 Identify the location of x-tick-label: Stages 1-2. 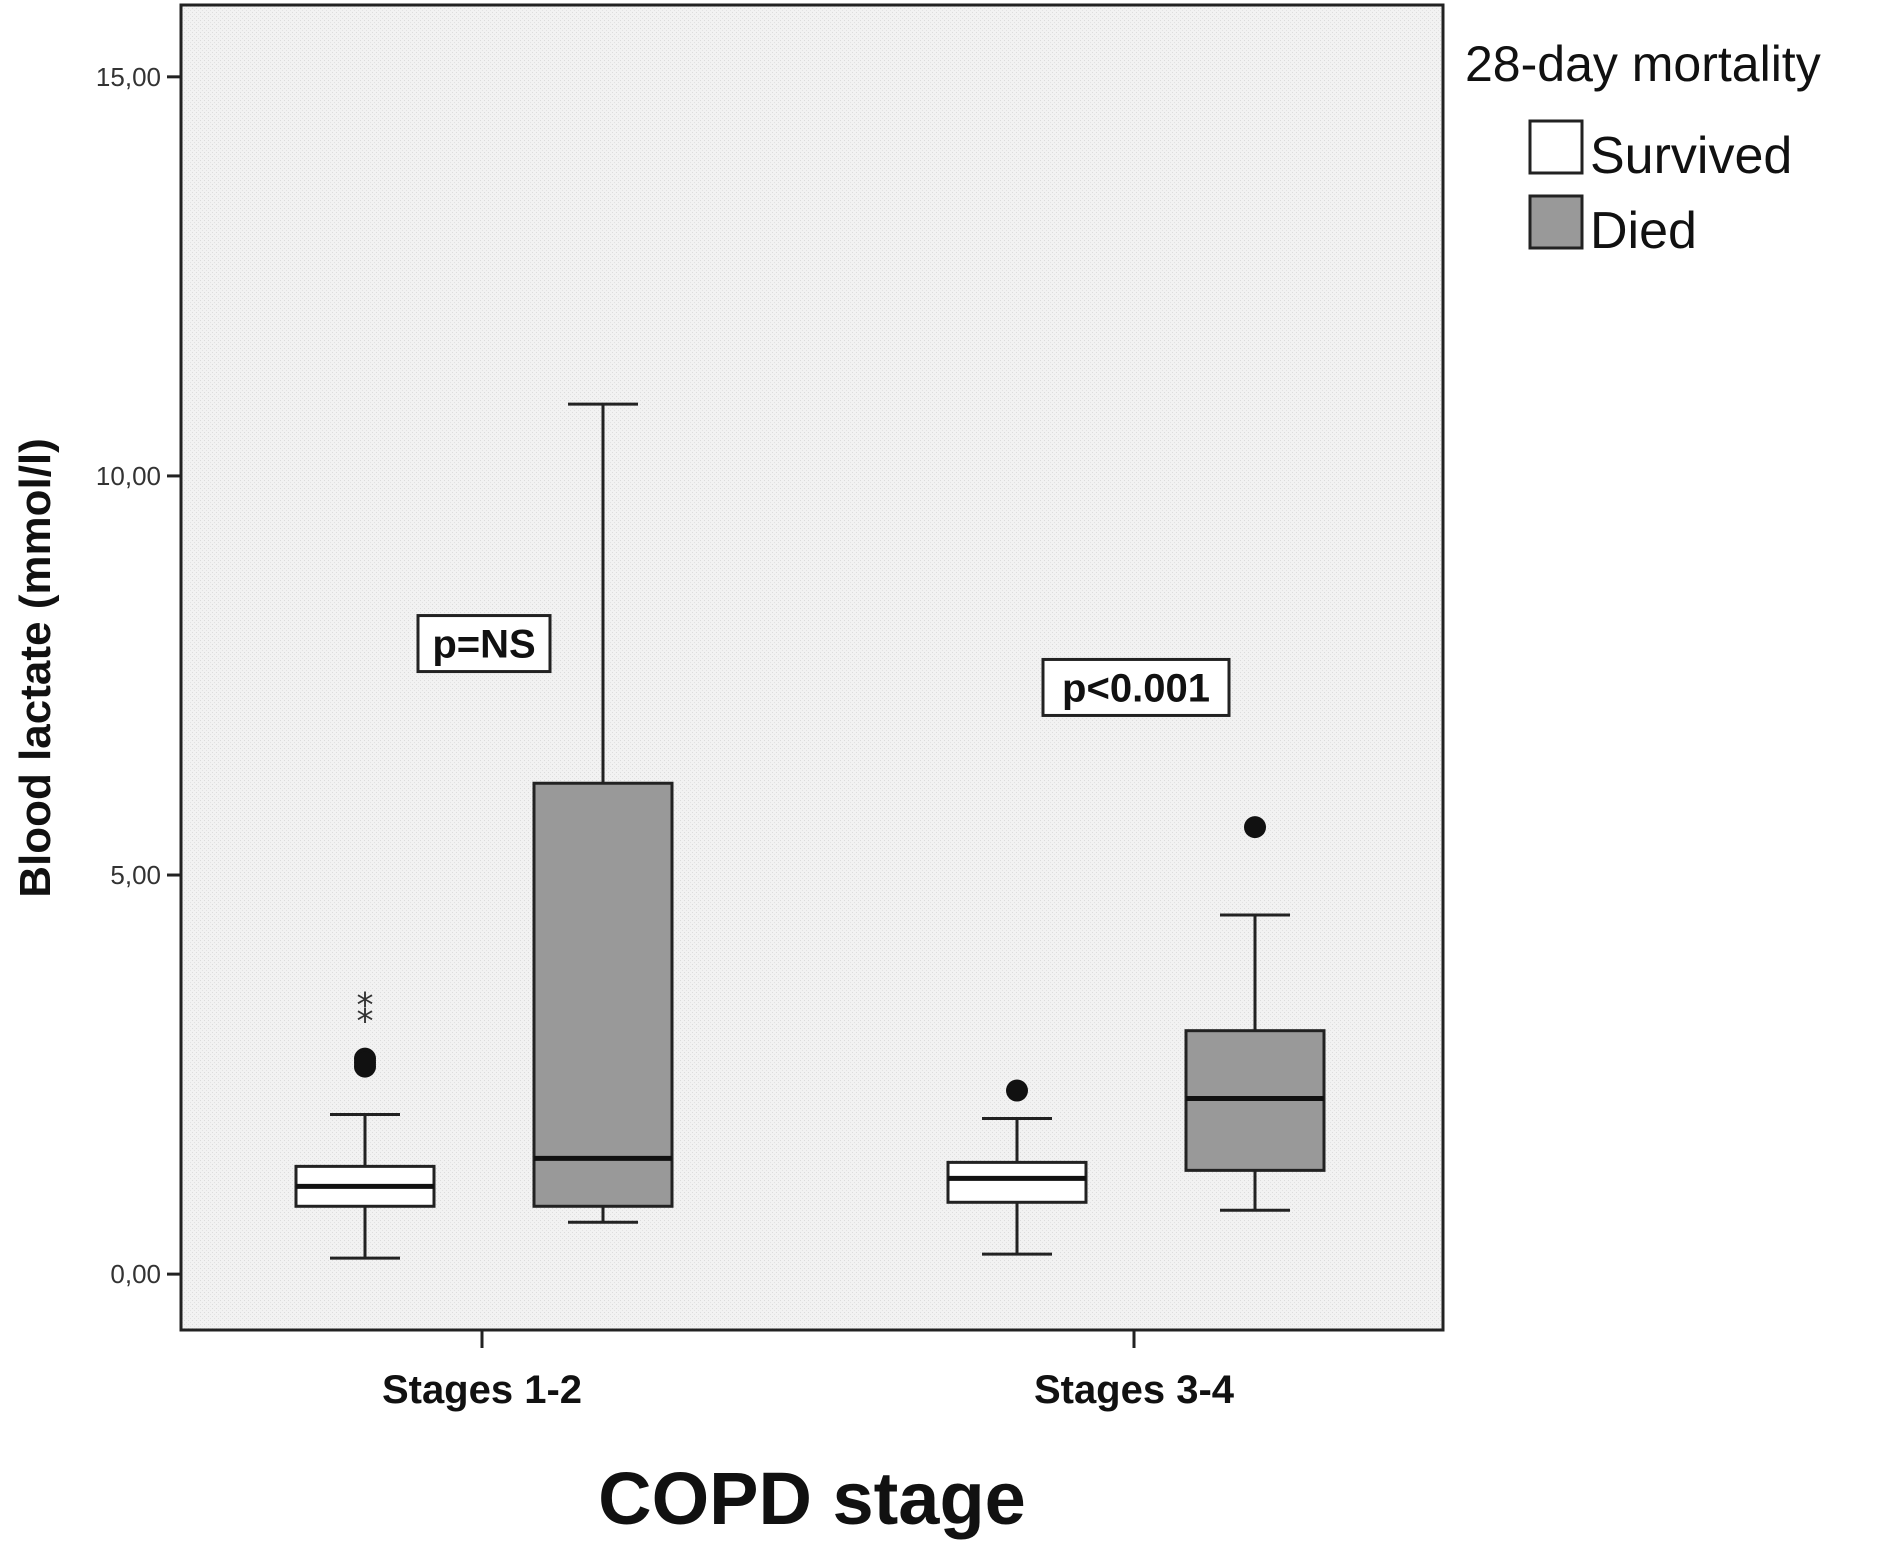
(482, 1390).